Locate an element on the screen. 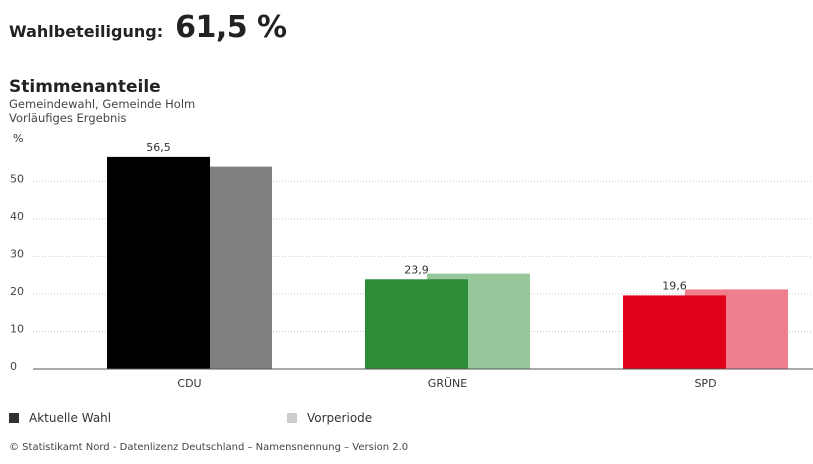 The image size is (813, 464). y-tick-label: 40 is located at coordinates (17, 216).